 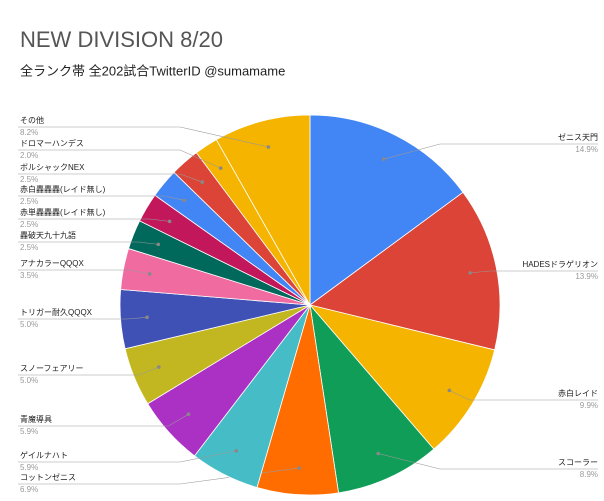 What do you see at coordinates (586, 276) in the screenshot?
I see `value-label: 13.9%` at bounding box center [586, 276].